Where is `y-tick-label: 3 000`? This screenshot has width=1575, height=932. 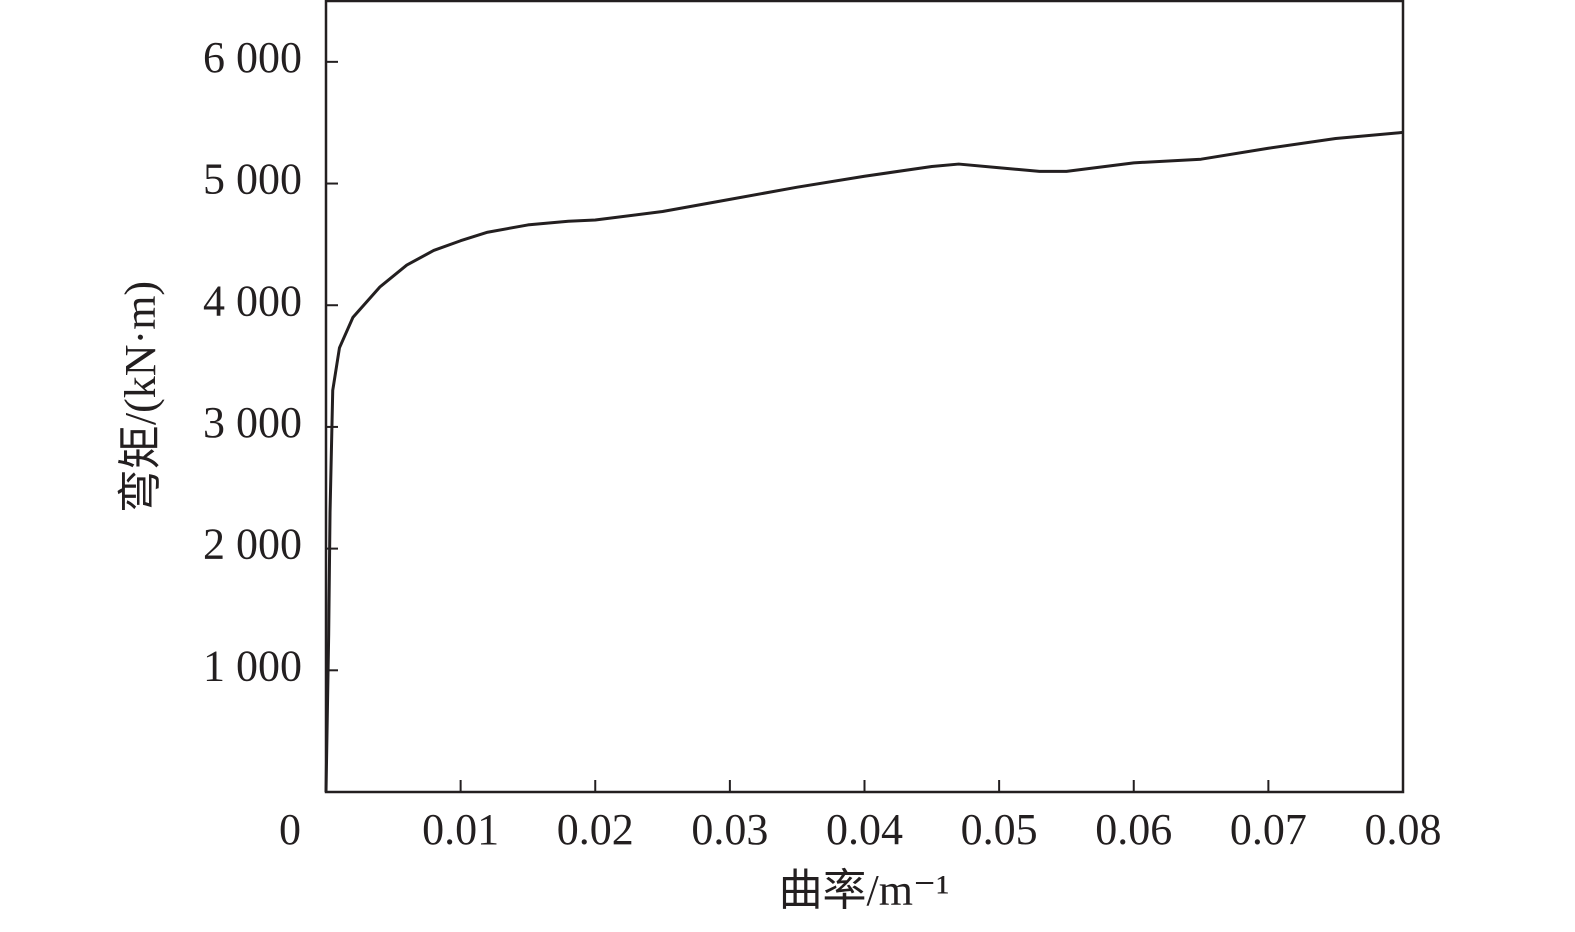 y-tick-label: 3 000 is located at coordinates (252, 422).